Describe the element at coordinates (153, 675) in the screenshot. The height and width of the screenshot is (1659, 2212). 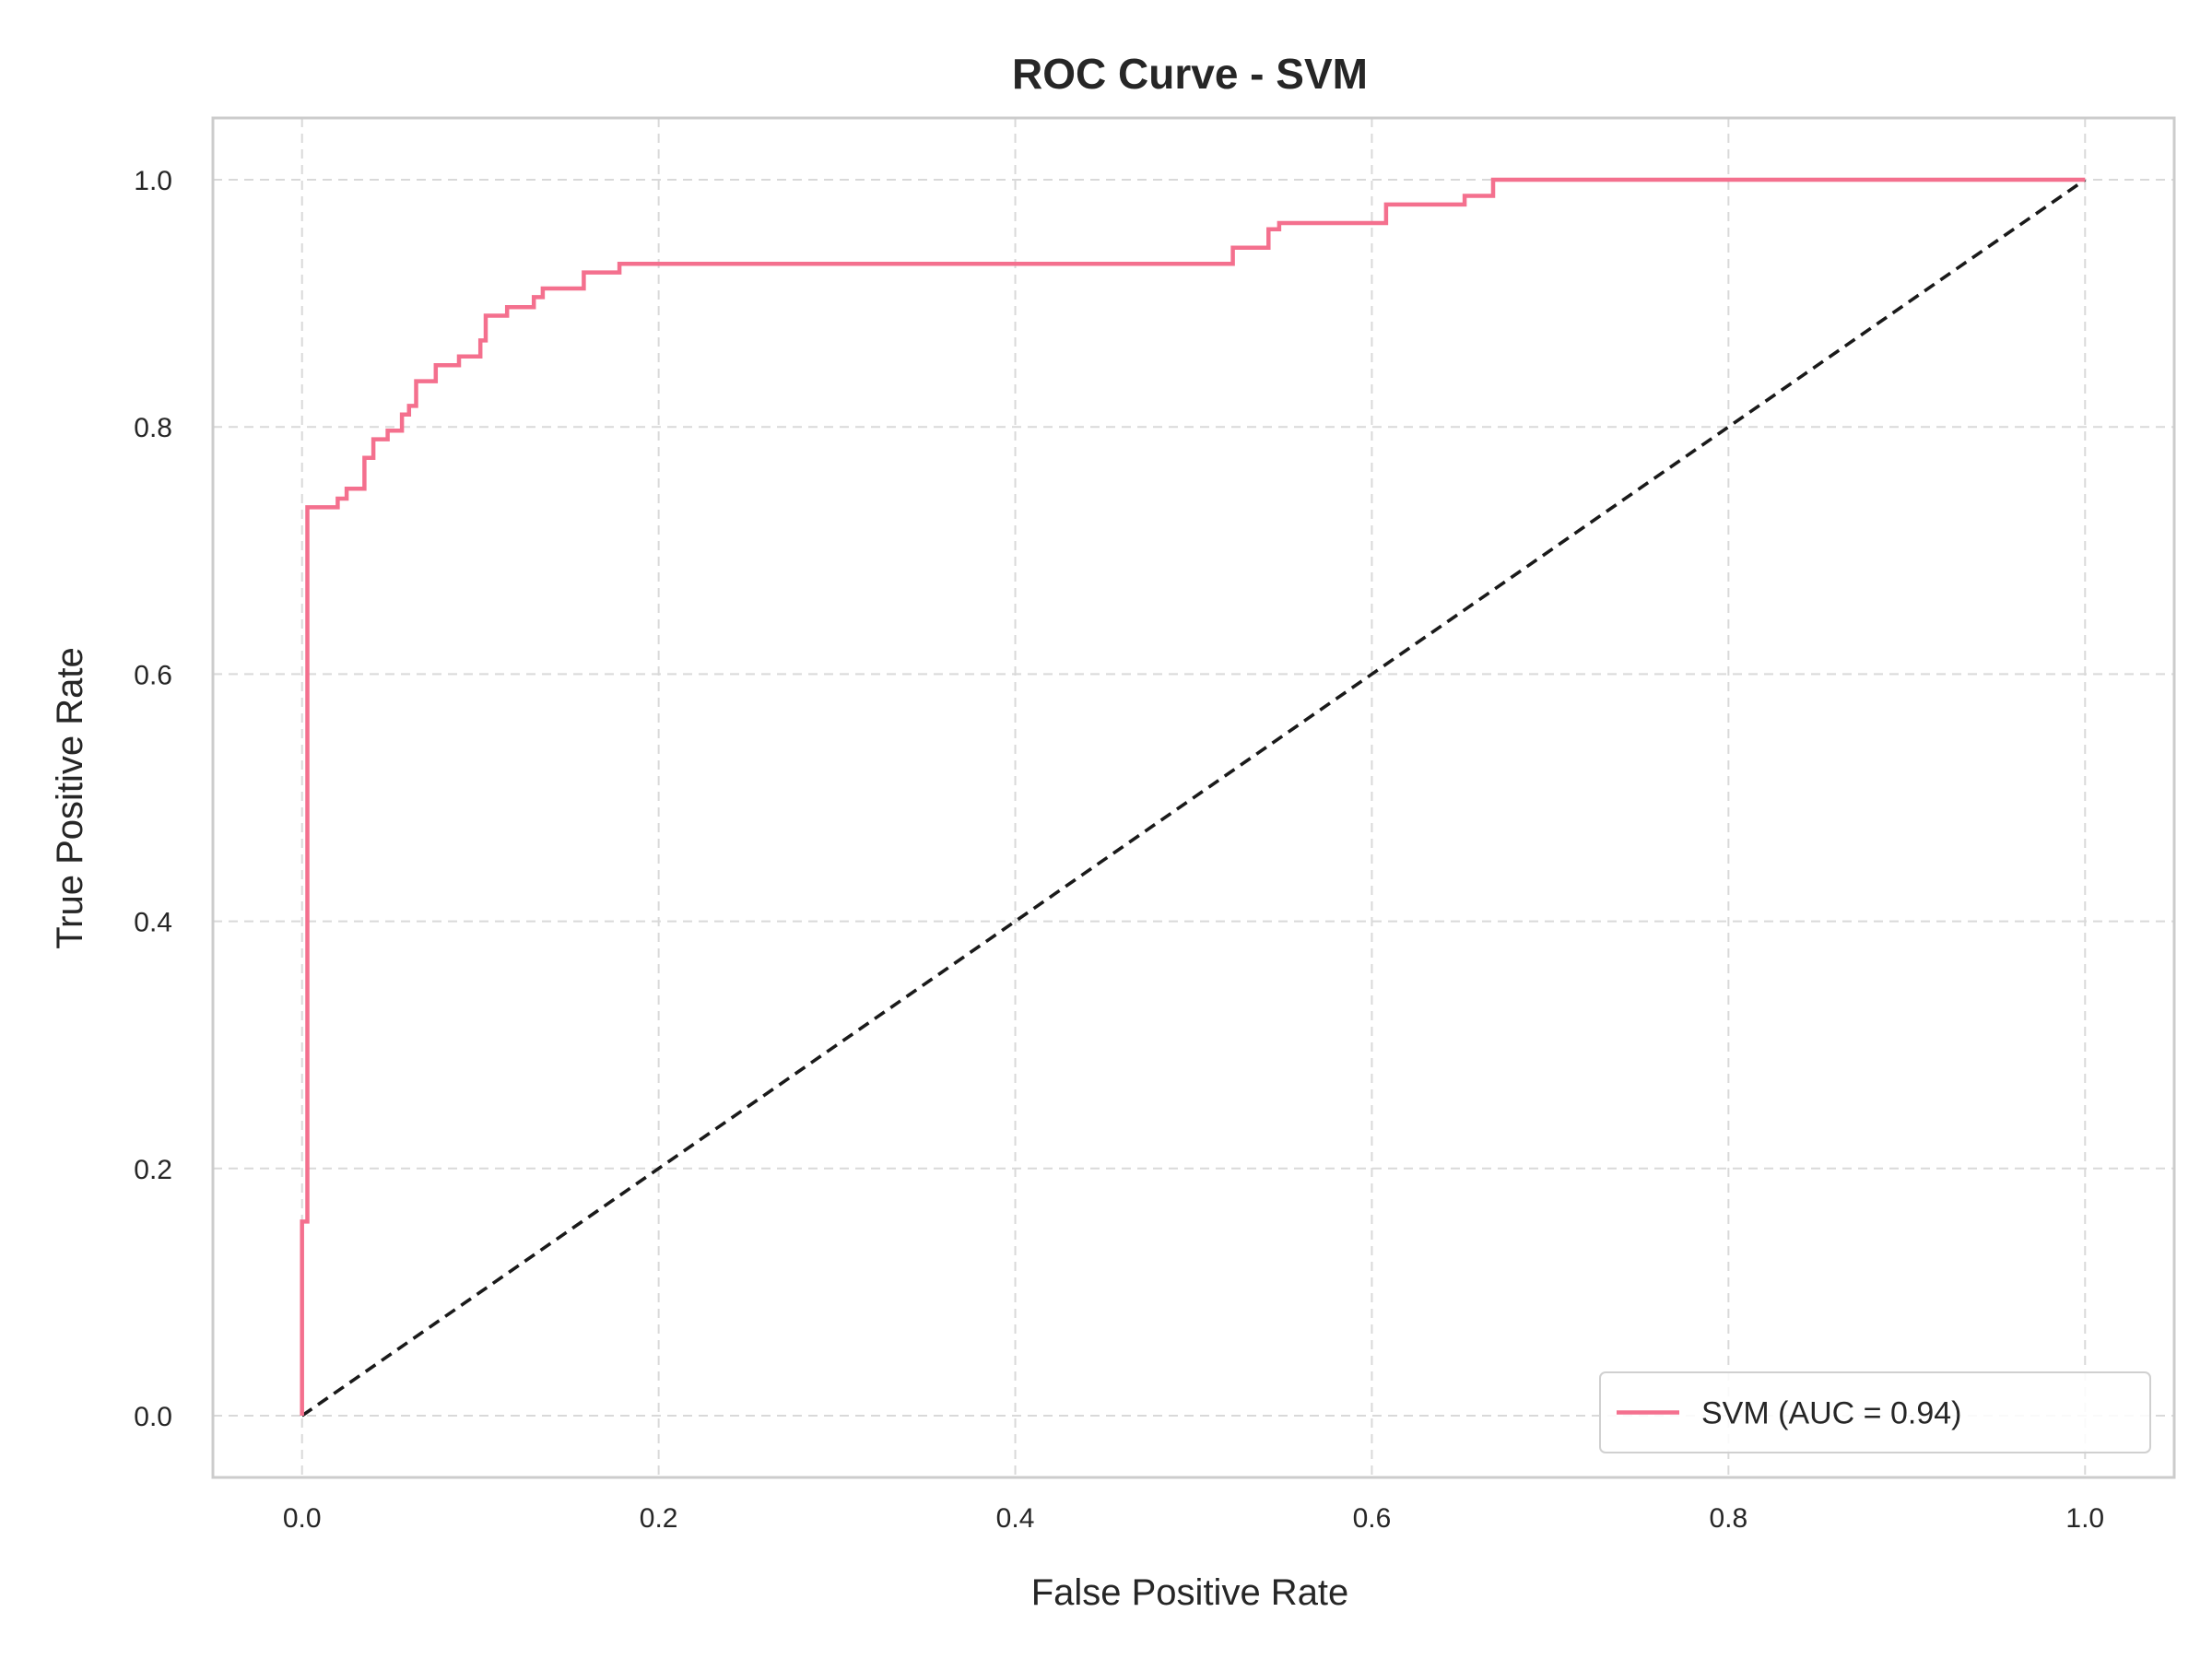
I see `y-tick-label: 0.6` at that location.